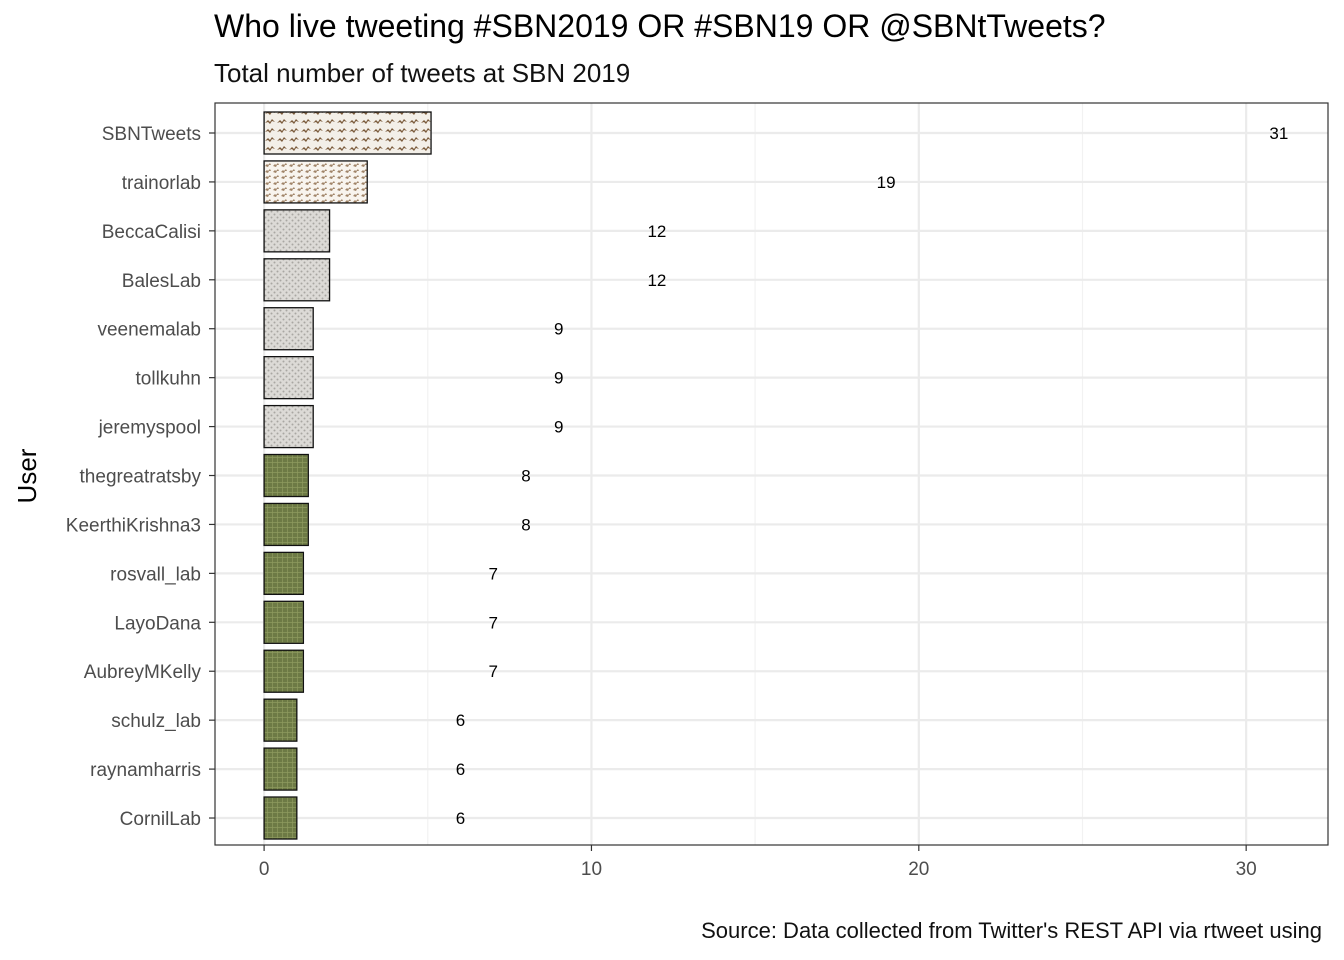 This screenshot has width=1344, height=960. Describe the element at coordinates (656, 231) in the screenshot. I see `value-label-BeccaCalisi: 12` at that location.